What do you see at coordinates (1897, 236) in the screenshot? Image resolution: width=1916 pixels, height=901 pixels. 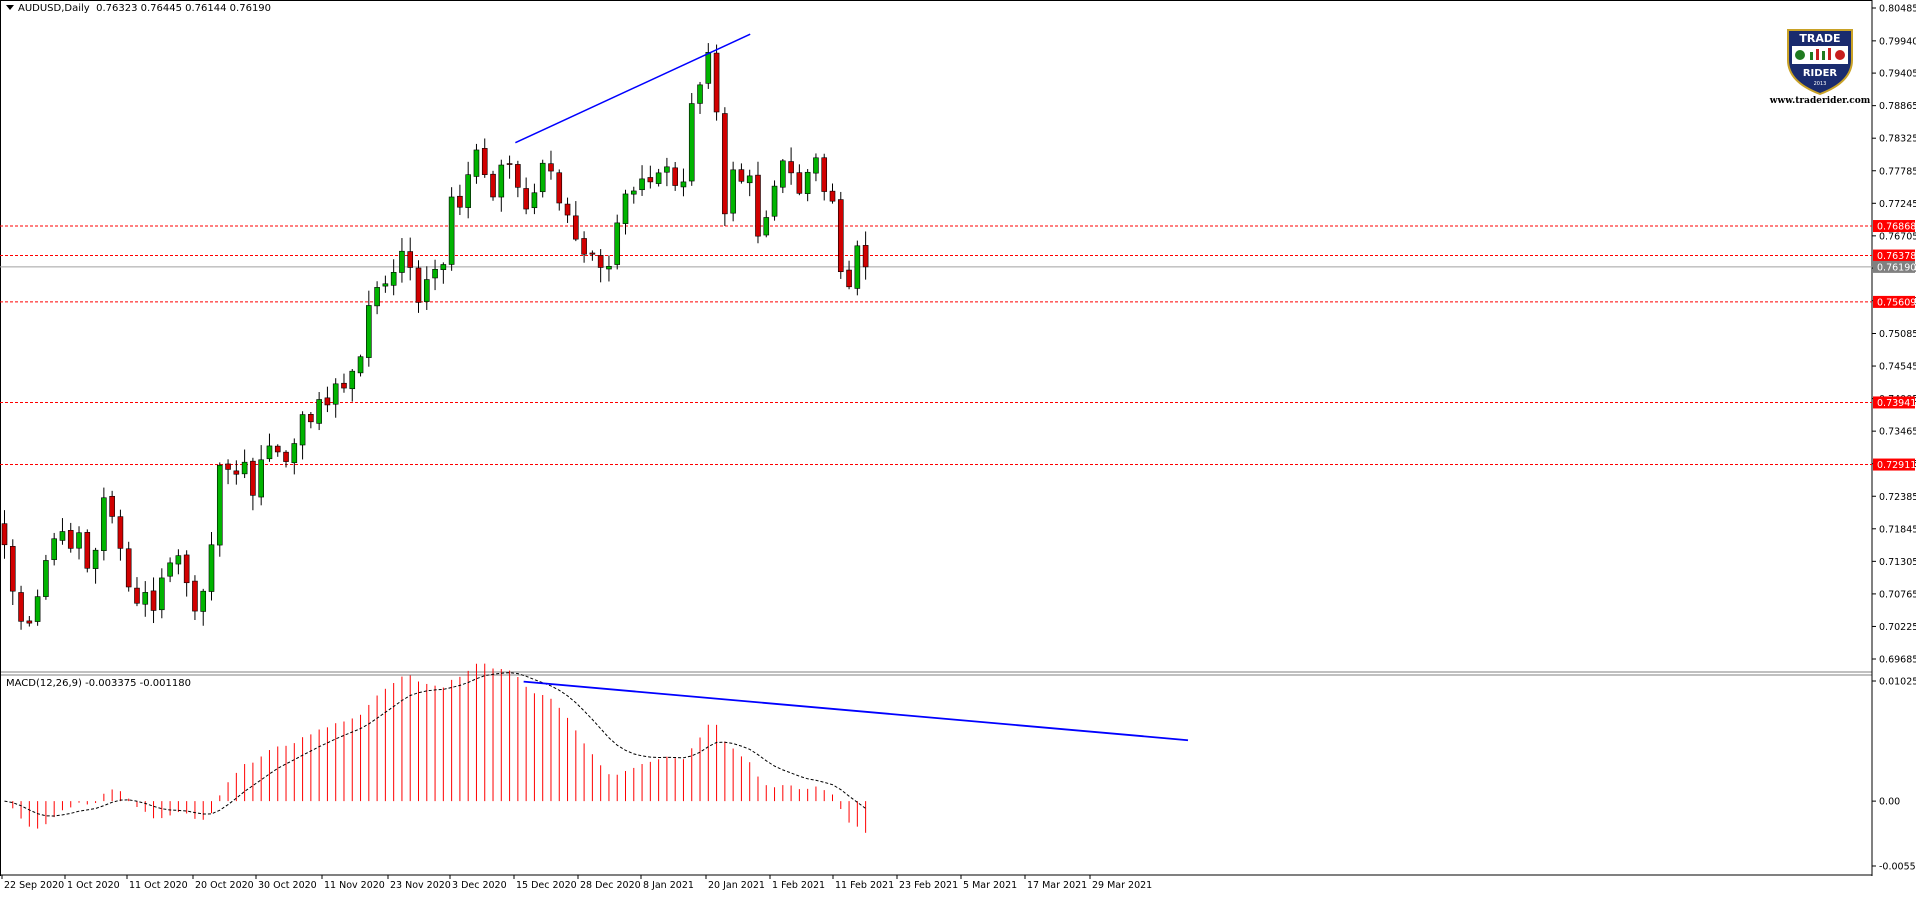 I see `price-tick-label: 0.76705` at bounding box center [1897, 236].